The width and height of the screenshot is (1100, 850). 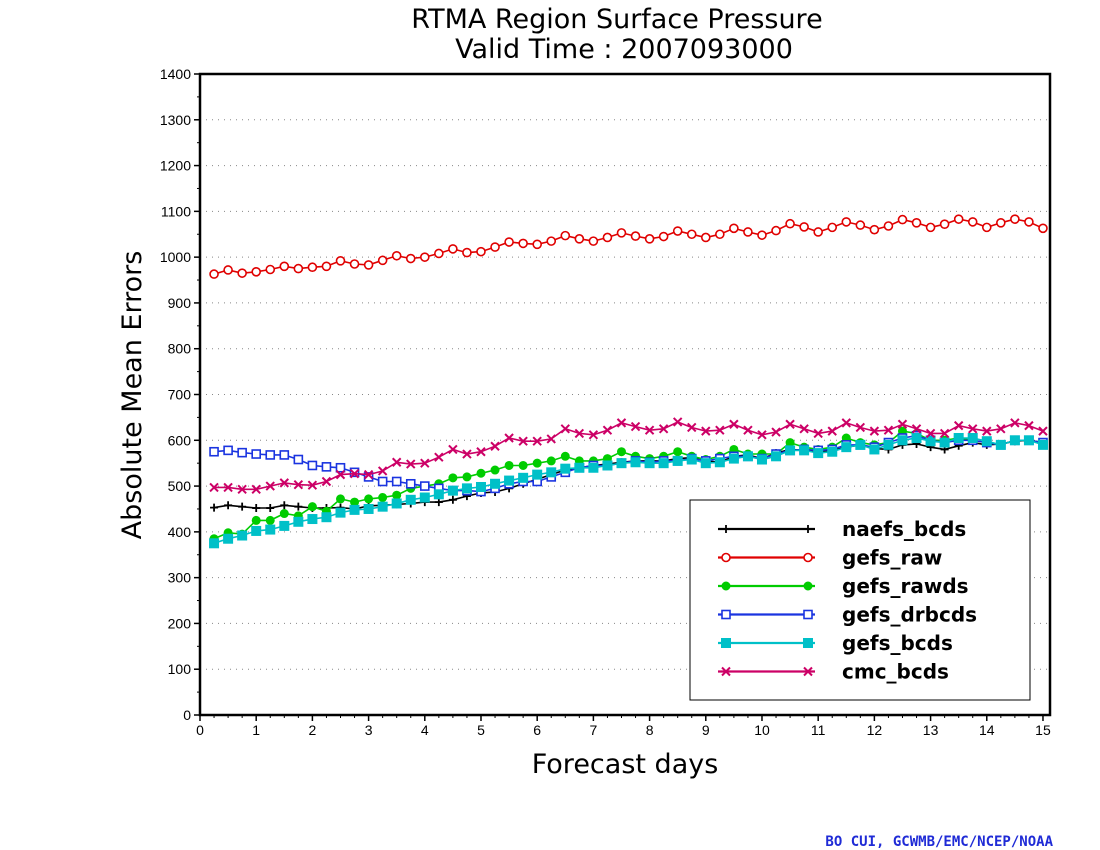 I want to click on legend-label: cmc_bcds, so click(x=895, y=672).